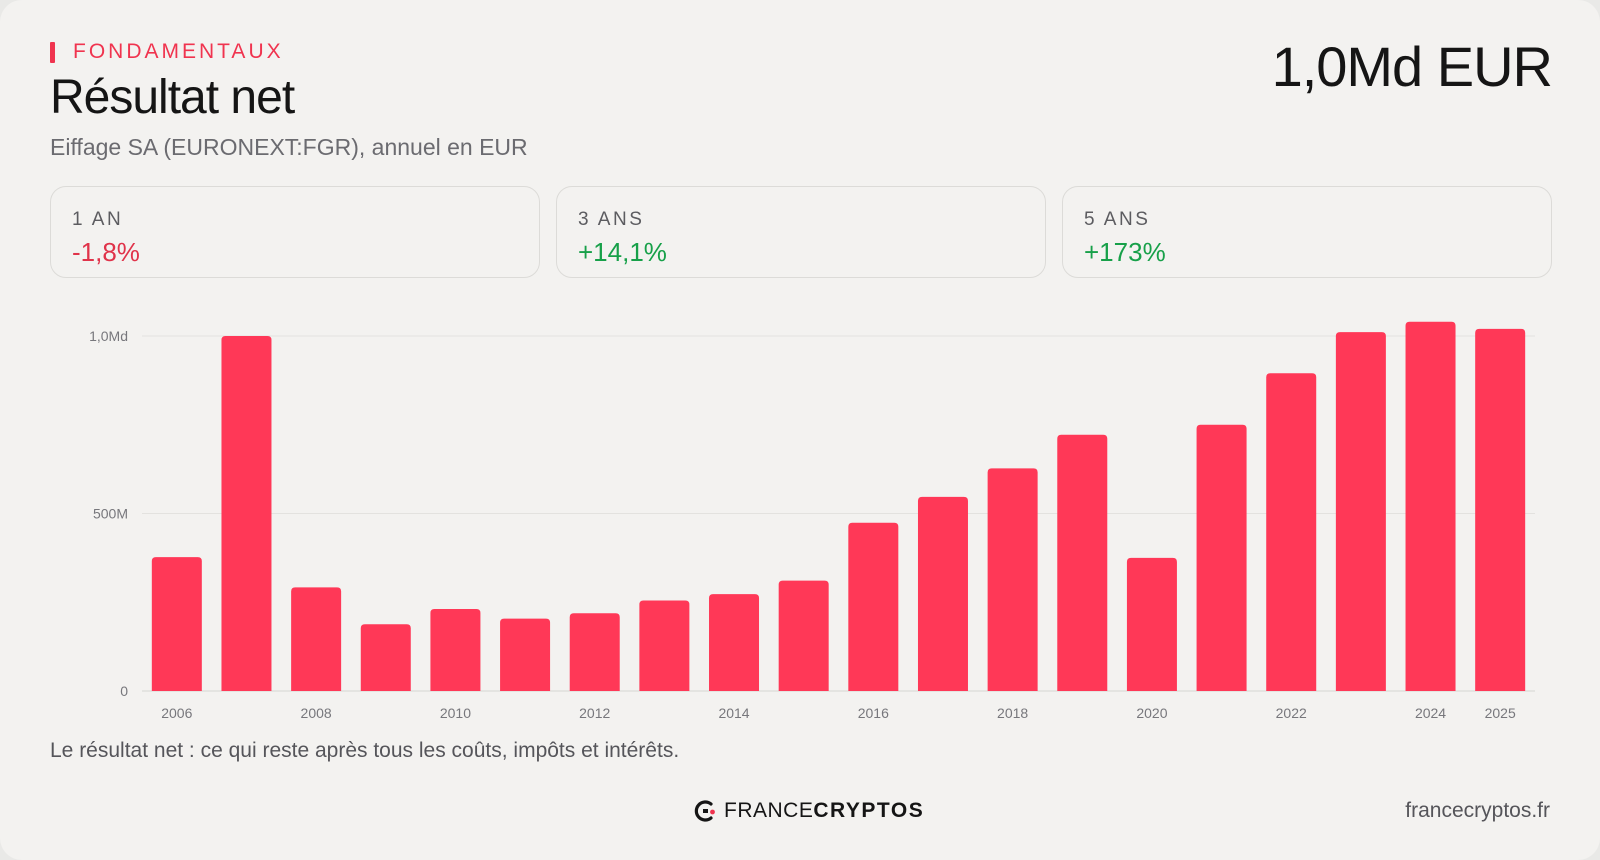 Image resolution: width=1600 pixels, height=860 pixels. I want to click on bar-2013, so click(664, 645).